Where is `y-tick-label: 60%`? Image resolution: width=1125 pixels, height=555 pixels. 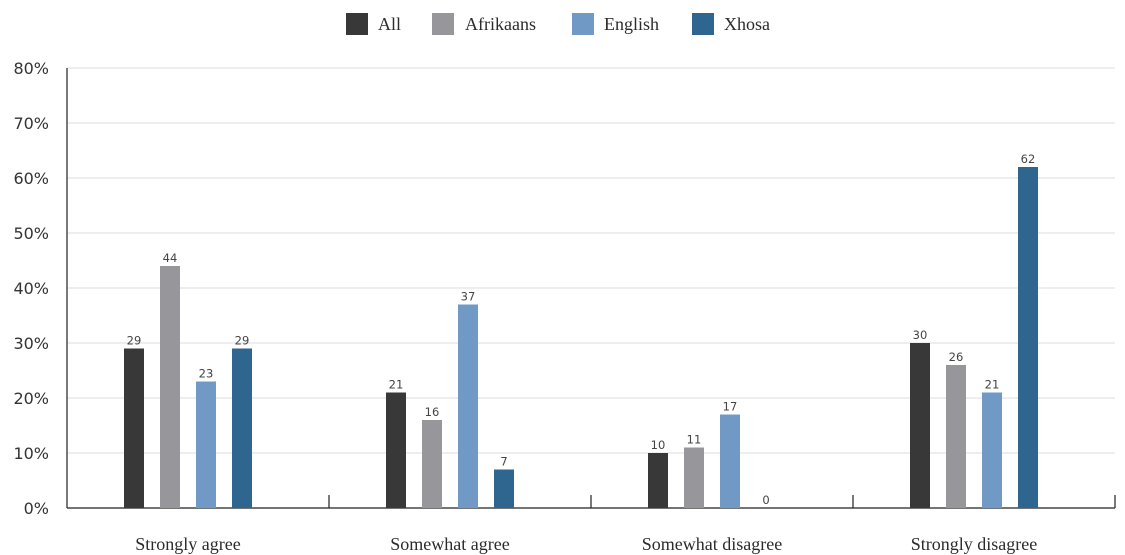
y-tick-label: 60% is located at coordinates (31, 178).